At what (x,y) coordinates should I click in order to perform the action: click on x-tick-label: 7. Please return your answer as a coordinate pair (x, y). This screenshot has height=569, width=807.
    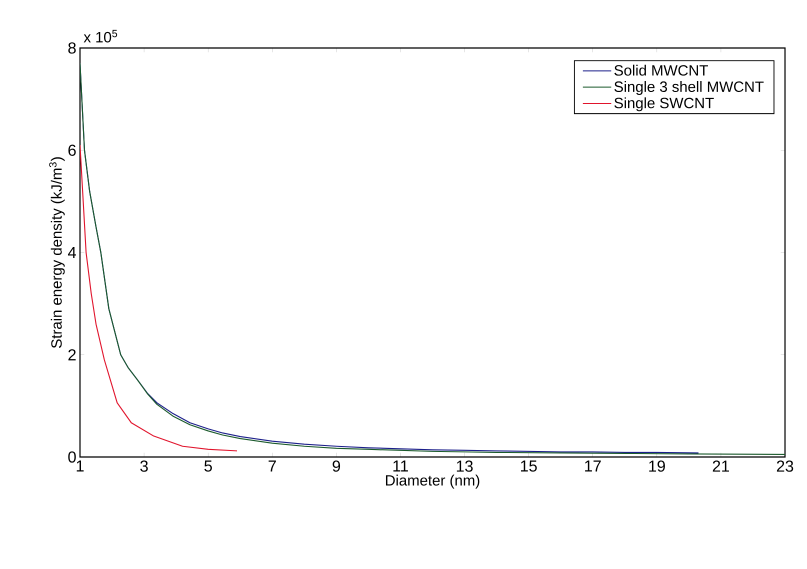
    Looking at the image, I should click on (272, 466).